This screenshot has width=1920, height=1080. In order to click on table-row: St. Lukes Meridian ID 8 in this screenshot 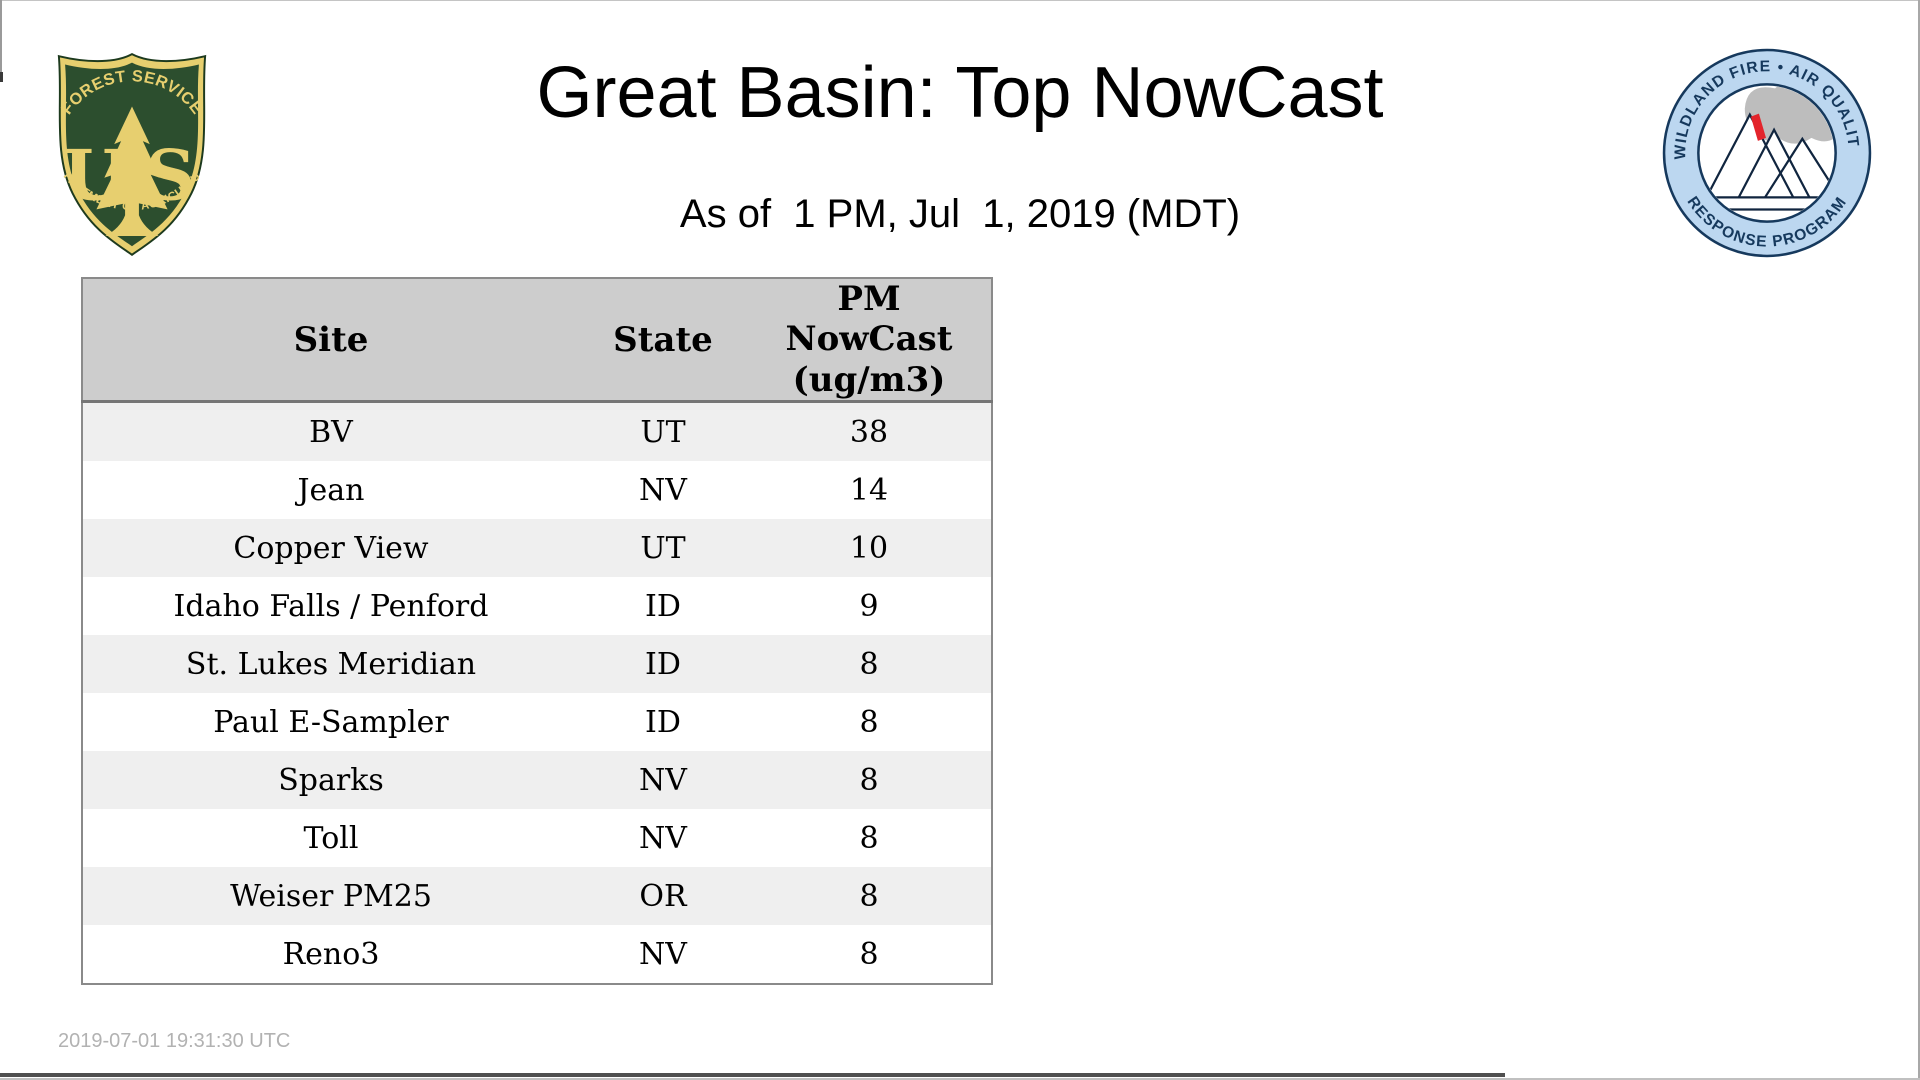, I will do `click(537, 664)`.